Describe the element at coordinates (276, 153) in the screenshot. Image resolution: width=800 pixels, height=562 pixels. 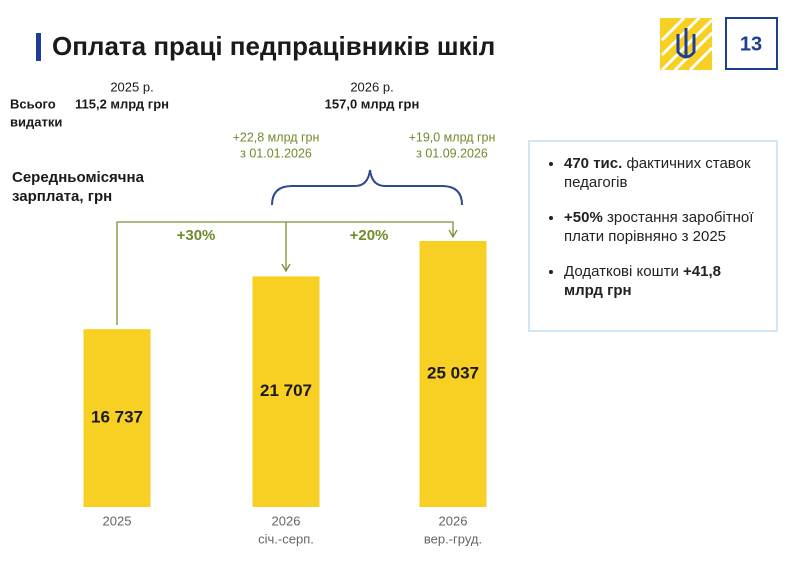
I see `addition-date: з 01.01.2026` at that location.